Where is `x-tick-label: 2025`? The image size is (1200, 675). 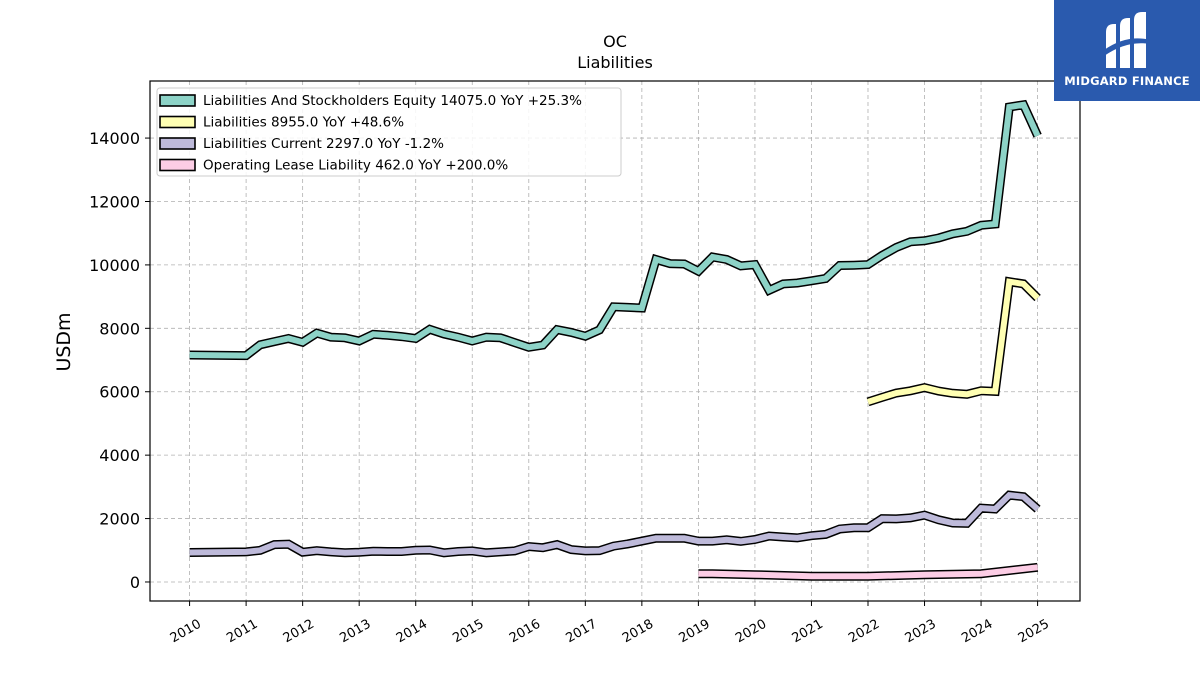 x-tick-label: 2025 is located at coordinates (1034, 632).